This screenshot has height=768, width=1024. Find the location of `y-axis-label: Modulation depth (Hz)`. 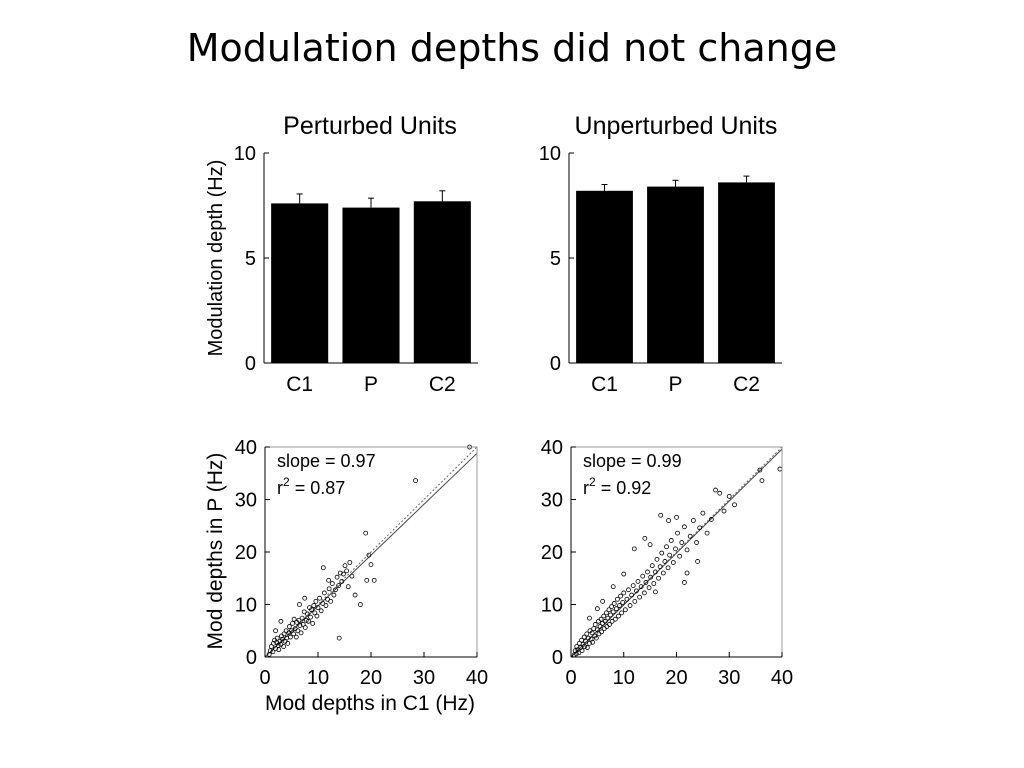

y-axis-label: Modulation depth (Hz) is located at coordinates (216, 258).